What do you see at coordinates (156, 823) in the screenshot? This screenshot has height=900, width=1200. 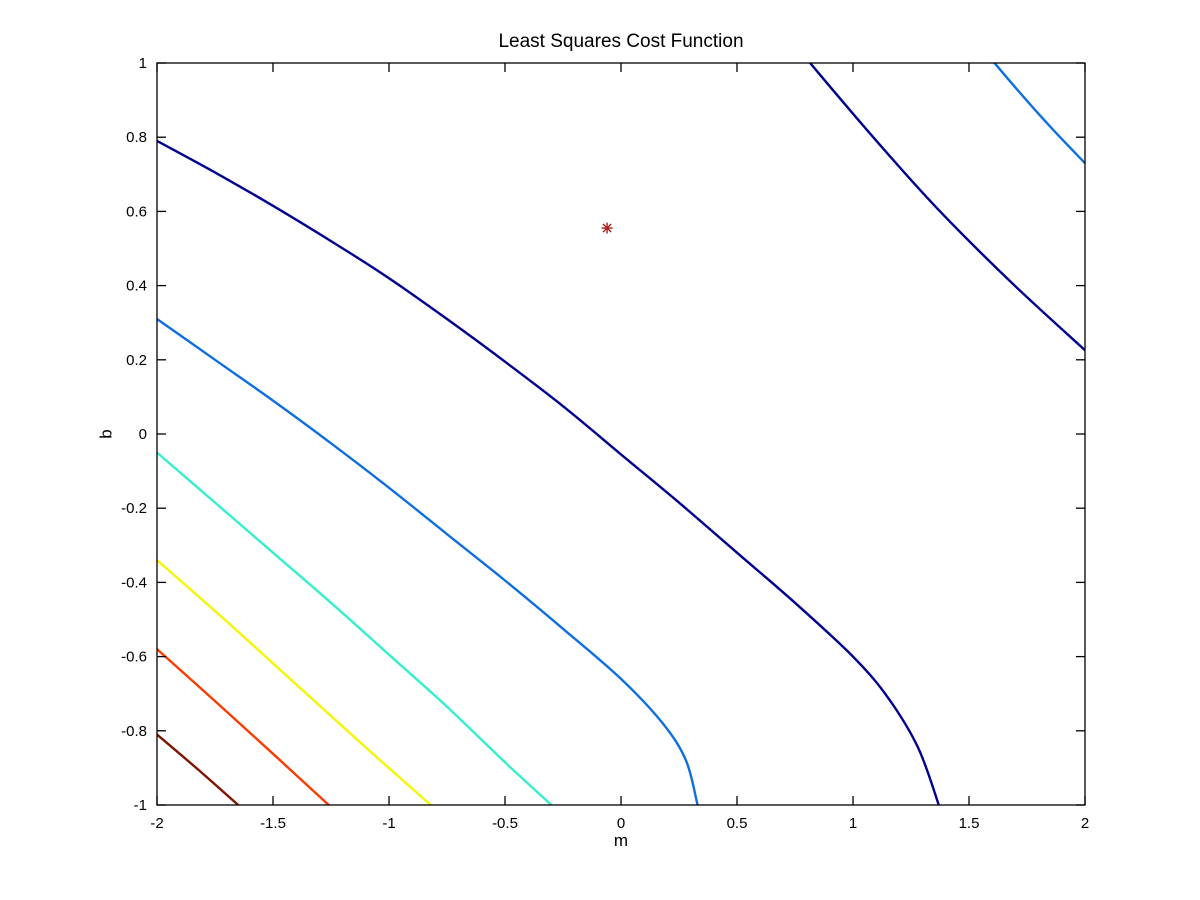 I see `x-tick-label: -2` at bounding box center [156, 823].